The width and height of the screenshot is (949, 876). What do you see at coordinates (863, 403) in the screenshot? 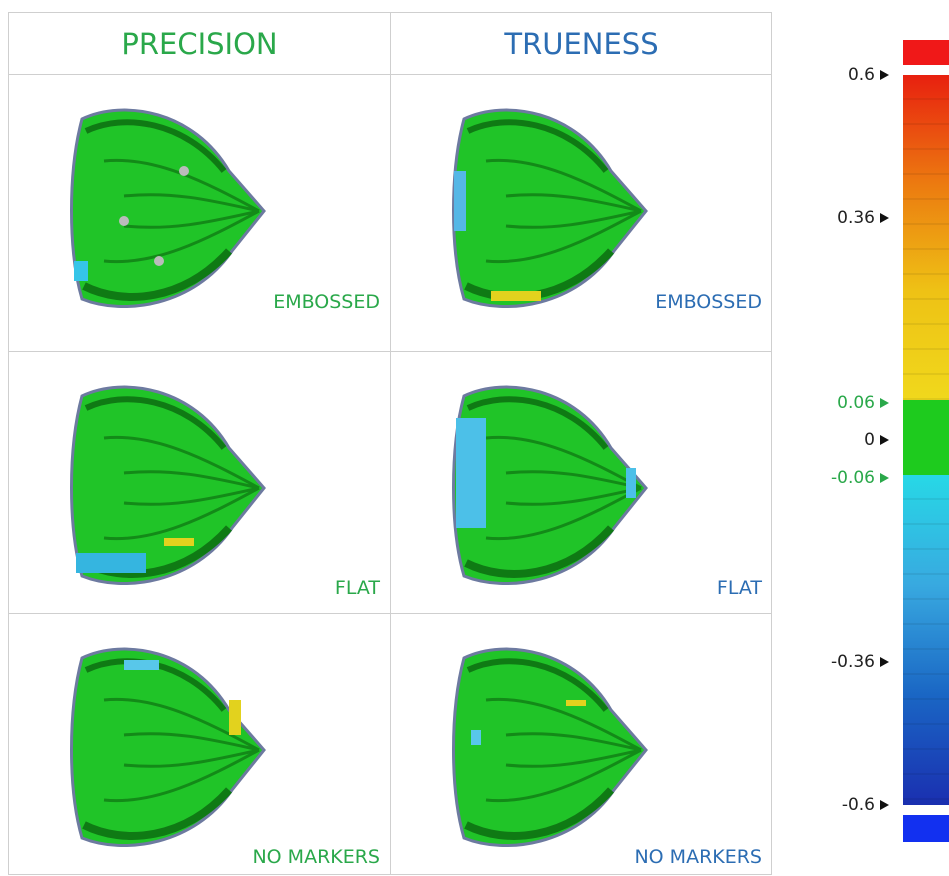
I see `scale-label: 0.06` at bounding box center [863, 403].